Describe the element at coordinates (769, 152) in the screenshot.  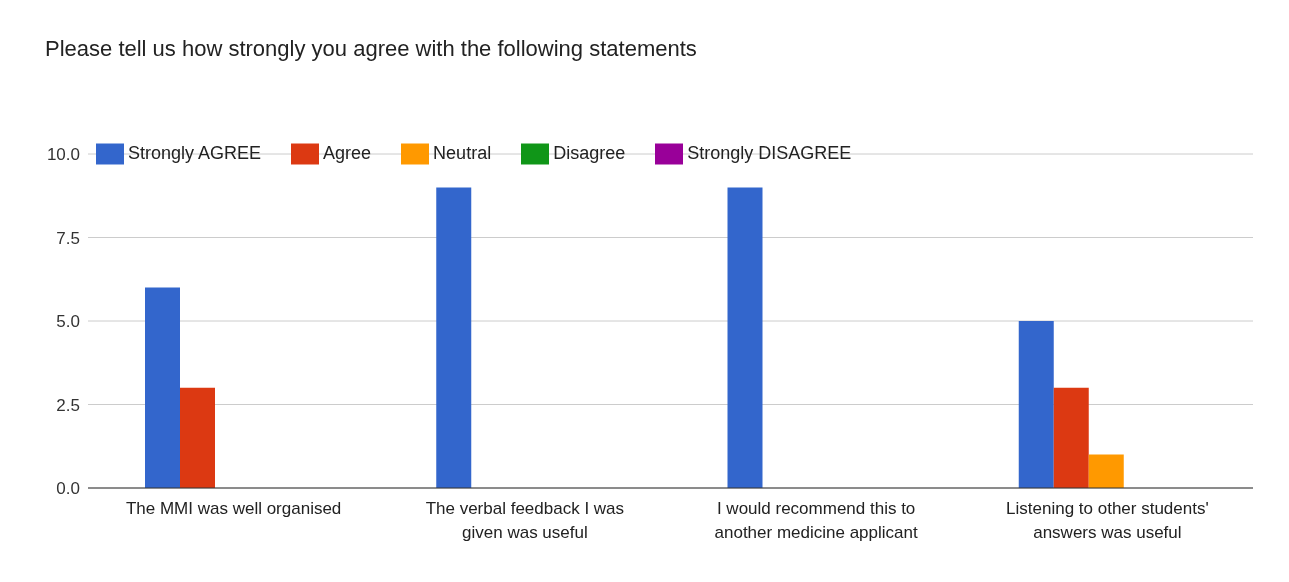
I see `legend-label: Strongly DISAGREE` at that location.